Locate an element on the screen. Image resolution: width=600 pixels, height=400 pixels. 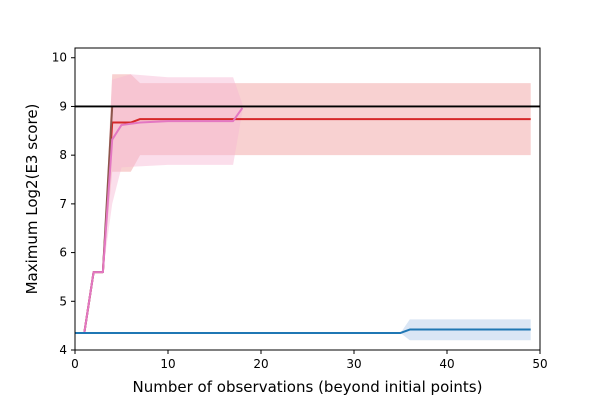
x-tick-label: 10 is located at coordinates (167, 364).